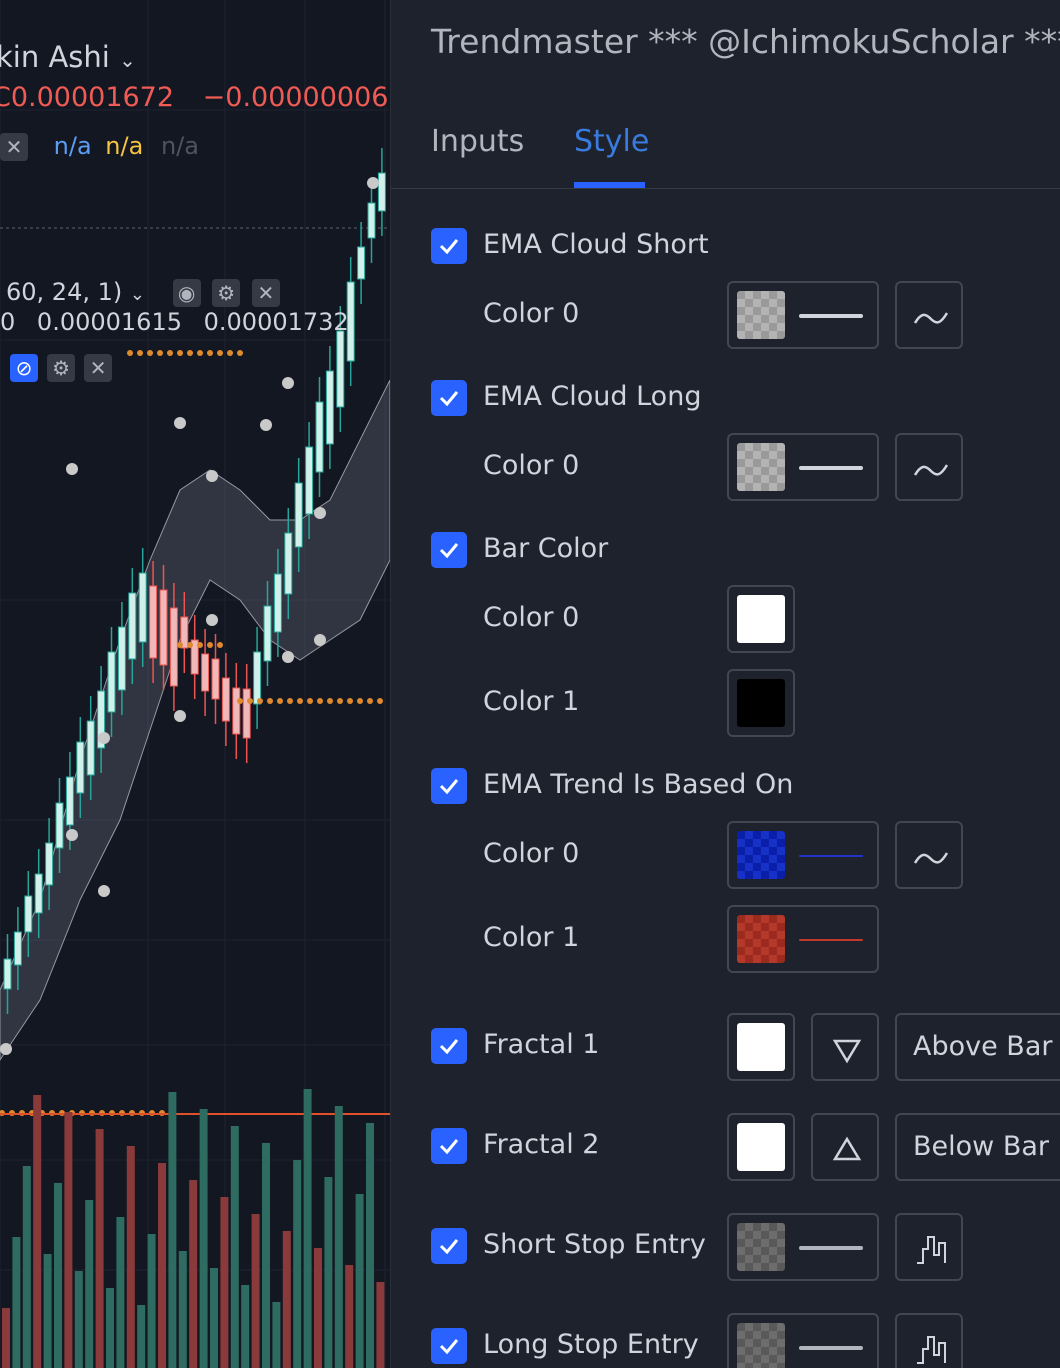 The image size is (1060, 1368). I want to click on fractal2-checkbox, so click(449, 1146).